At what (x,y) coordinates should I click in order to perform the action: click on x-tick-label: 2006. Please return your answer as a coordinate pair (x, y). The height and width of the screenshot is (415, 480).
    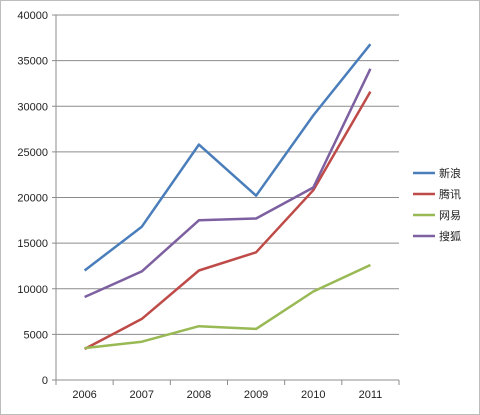
    Looking at the image, I should click on (84, 395).